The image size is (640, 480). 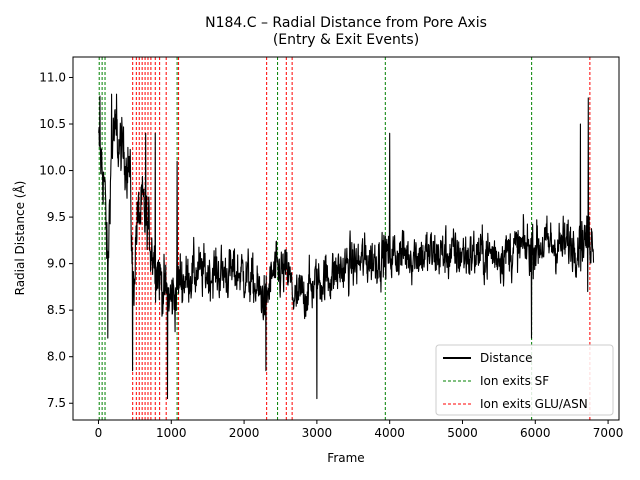 I want to click on x-tick-label: 3000, so click(x=317, y=433).